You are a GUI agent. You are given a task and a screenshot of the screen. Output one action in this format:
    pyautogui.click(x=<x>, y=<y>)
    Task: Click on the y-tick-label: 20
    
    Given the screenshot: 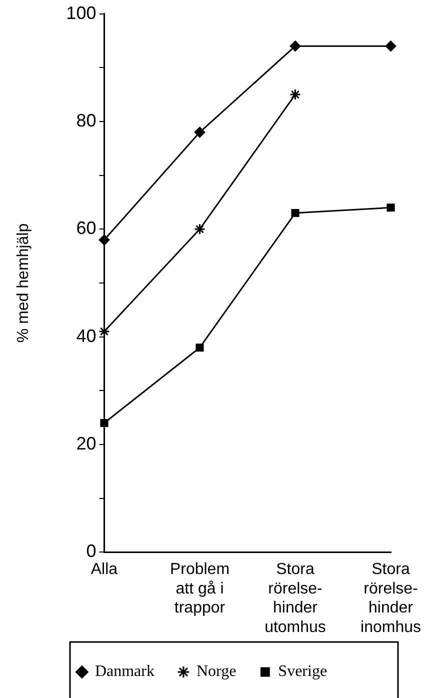 What is the action you would take?
    pyautogui.click(x=86, y=443)
    